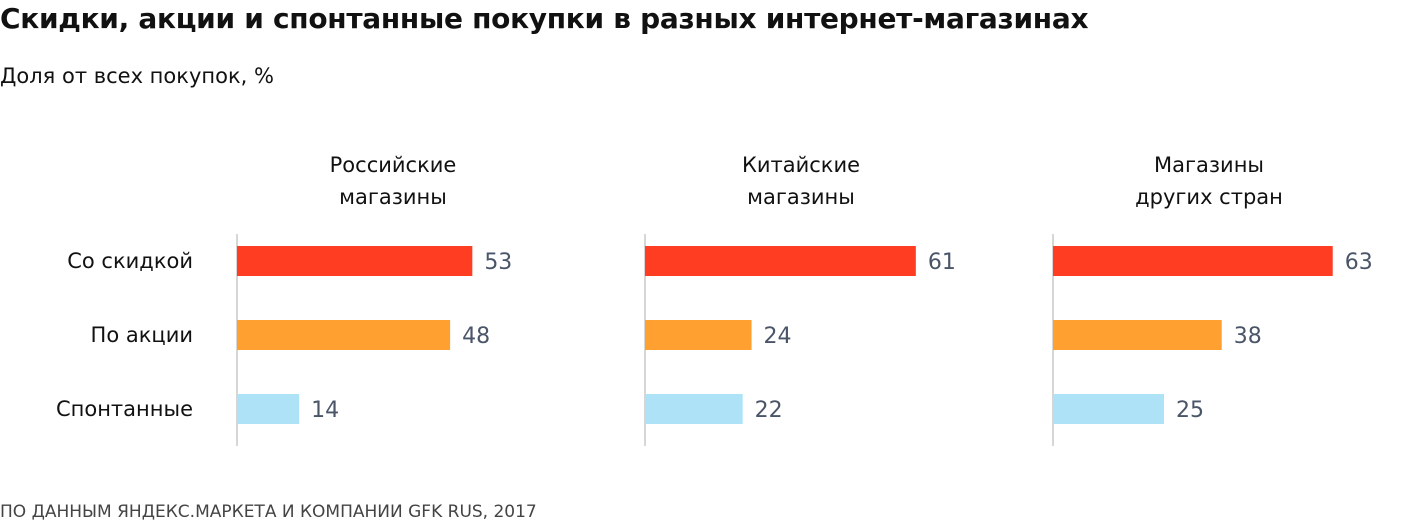  I want to click on category-label-discount: Со скидкой, so click(130, 261).